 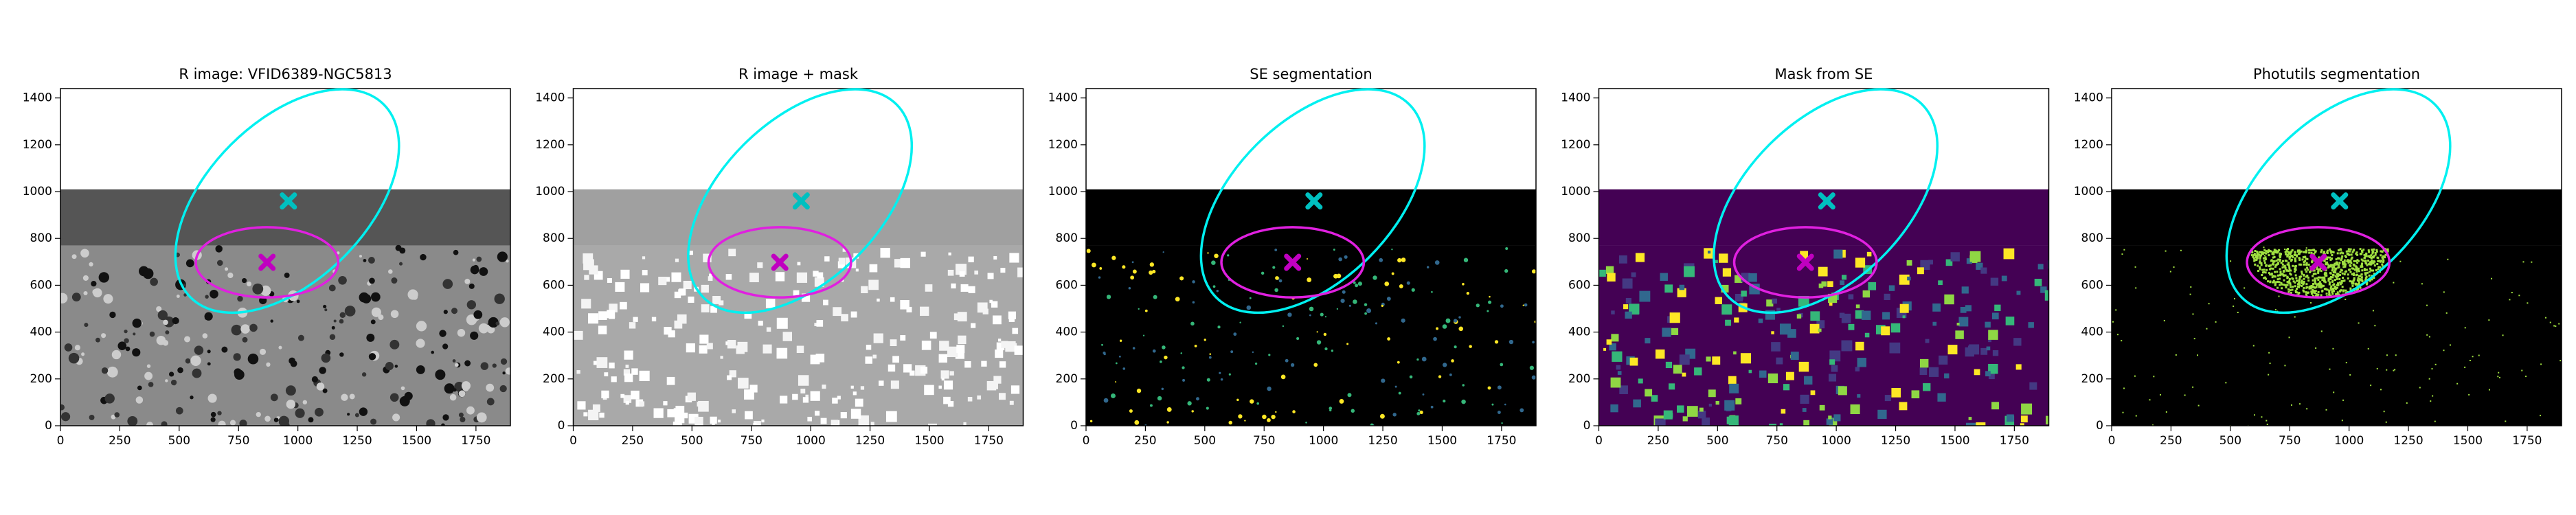 I want to click on aperture-ellipse, so click(x=1805, y=262).